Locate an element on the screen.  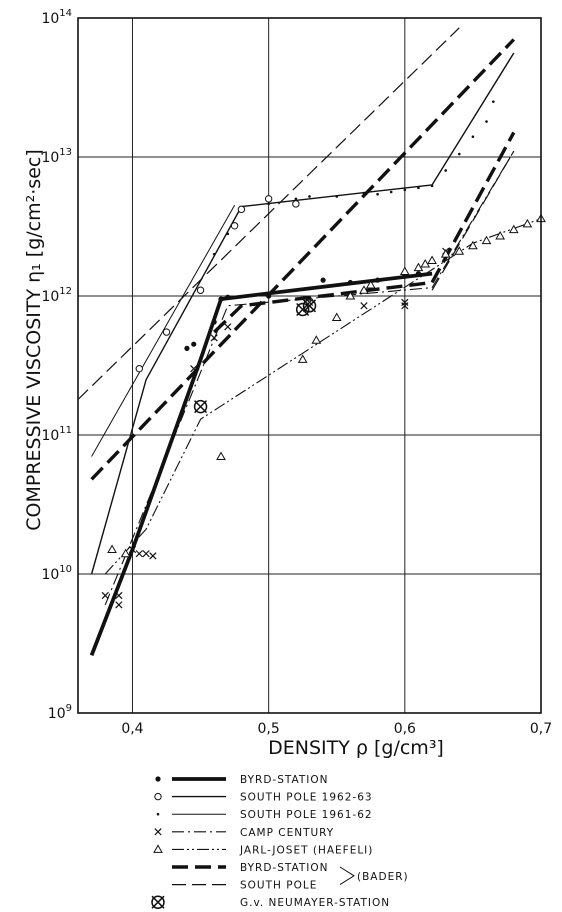
x-tick-label: 0,6 is located at coordinates (405, 729).